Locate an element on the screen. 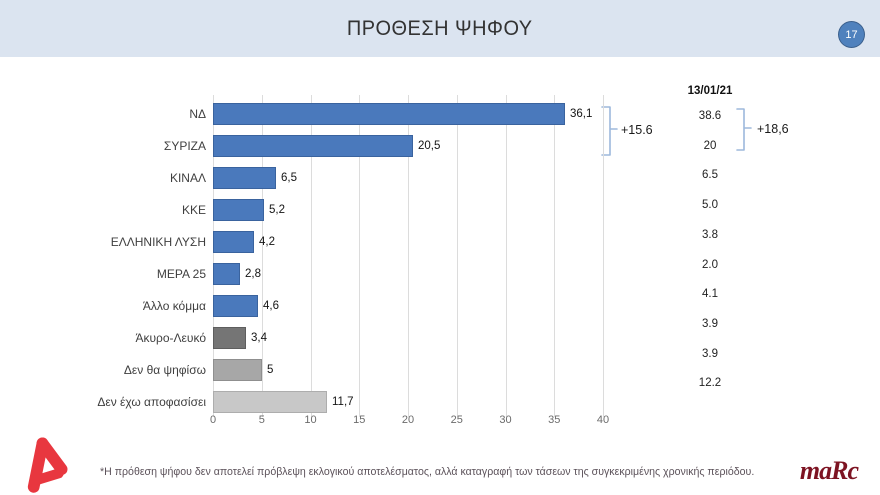 The image size is (880, 495). slide-header: ΠΡΟΘΕΣΗ ΨΗΦΟΥ 17 is located at coordinates (440, 28).